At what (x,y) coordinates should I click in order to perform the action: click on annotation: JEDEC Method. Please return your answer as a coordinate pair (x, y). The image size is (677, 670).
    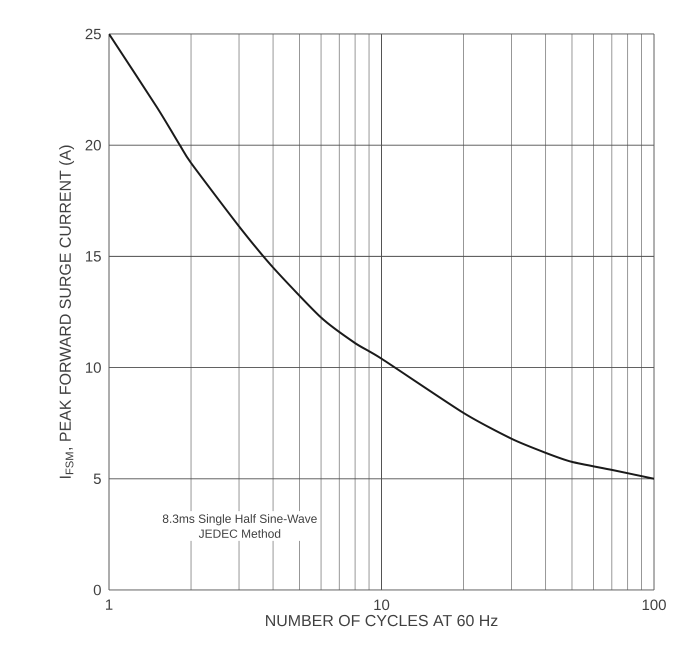
    Looking at the image, I should click on (239, 533).